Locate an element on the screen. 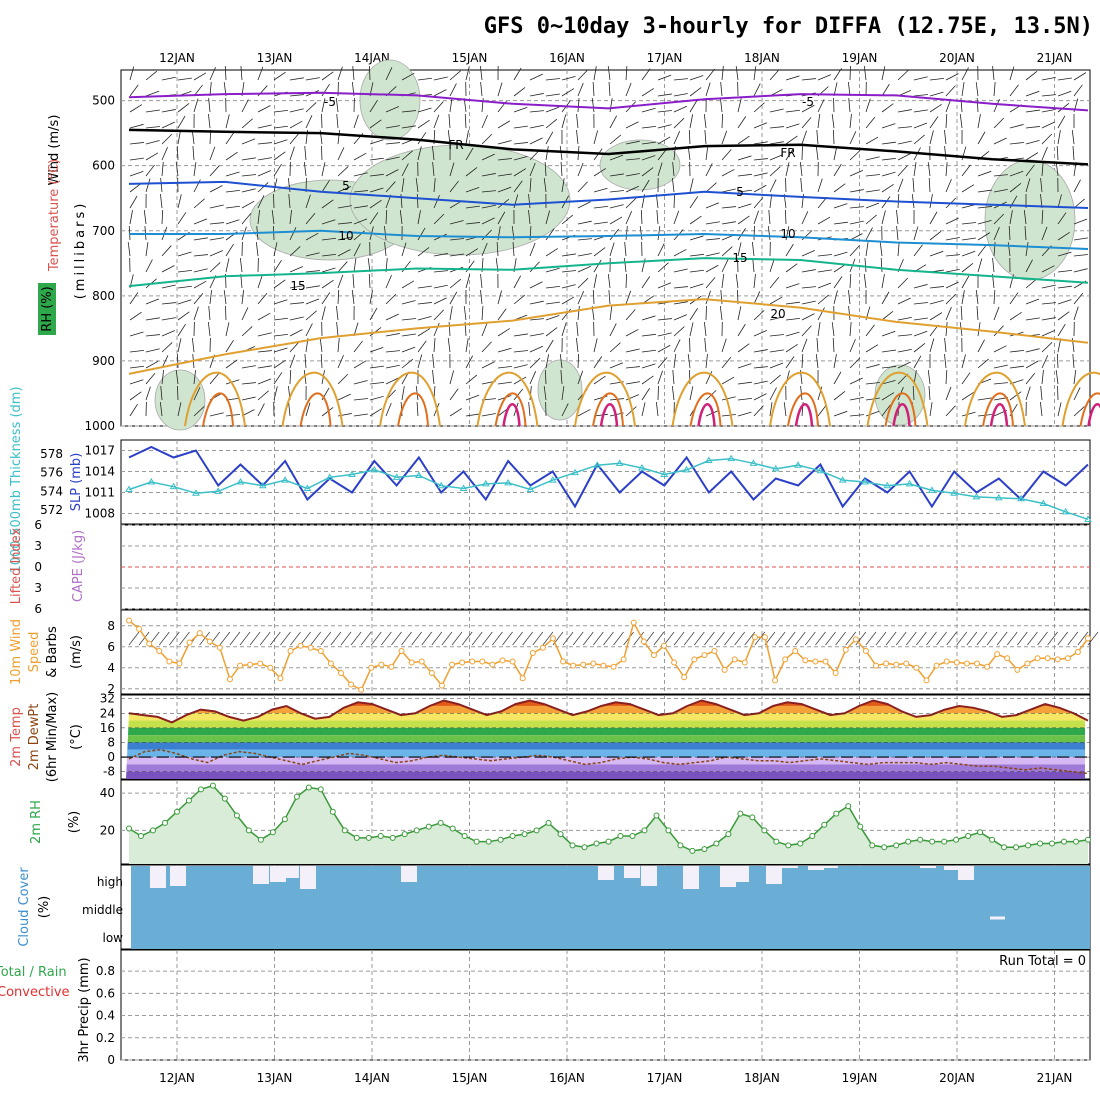  wind10-unit: (m/s) is located at coordinates (76, 652).